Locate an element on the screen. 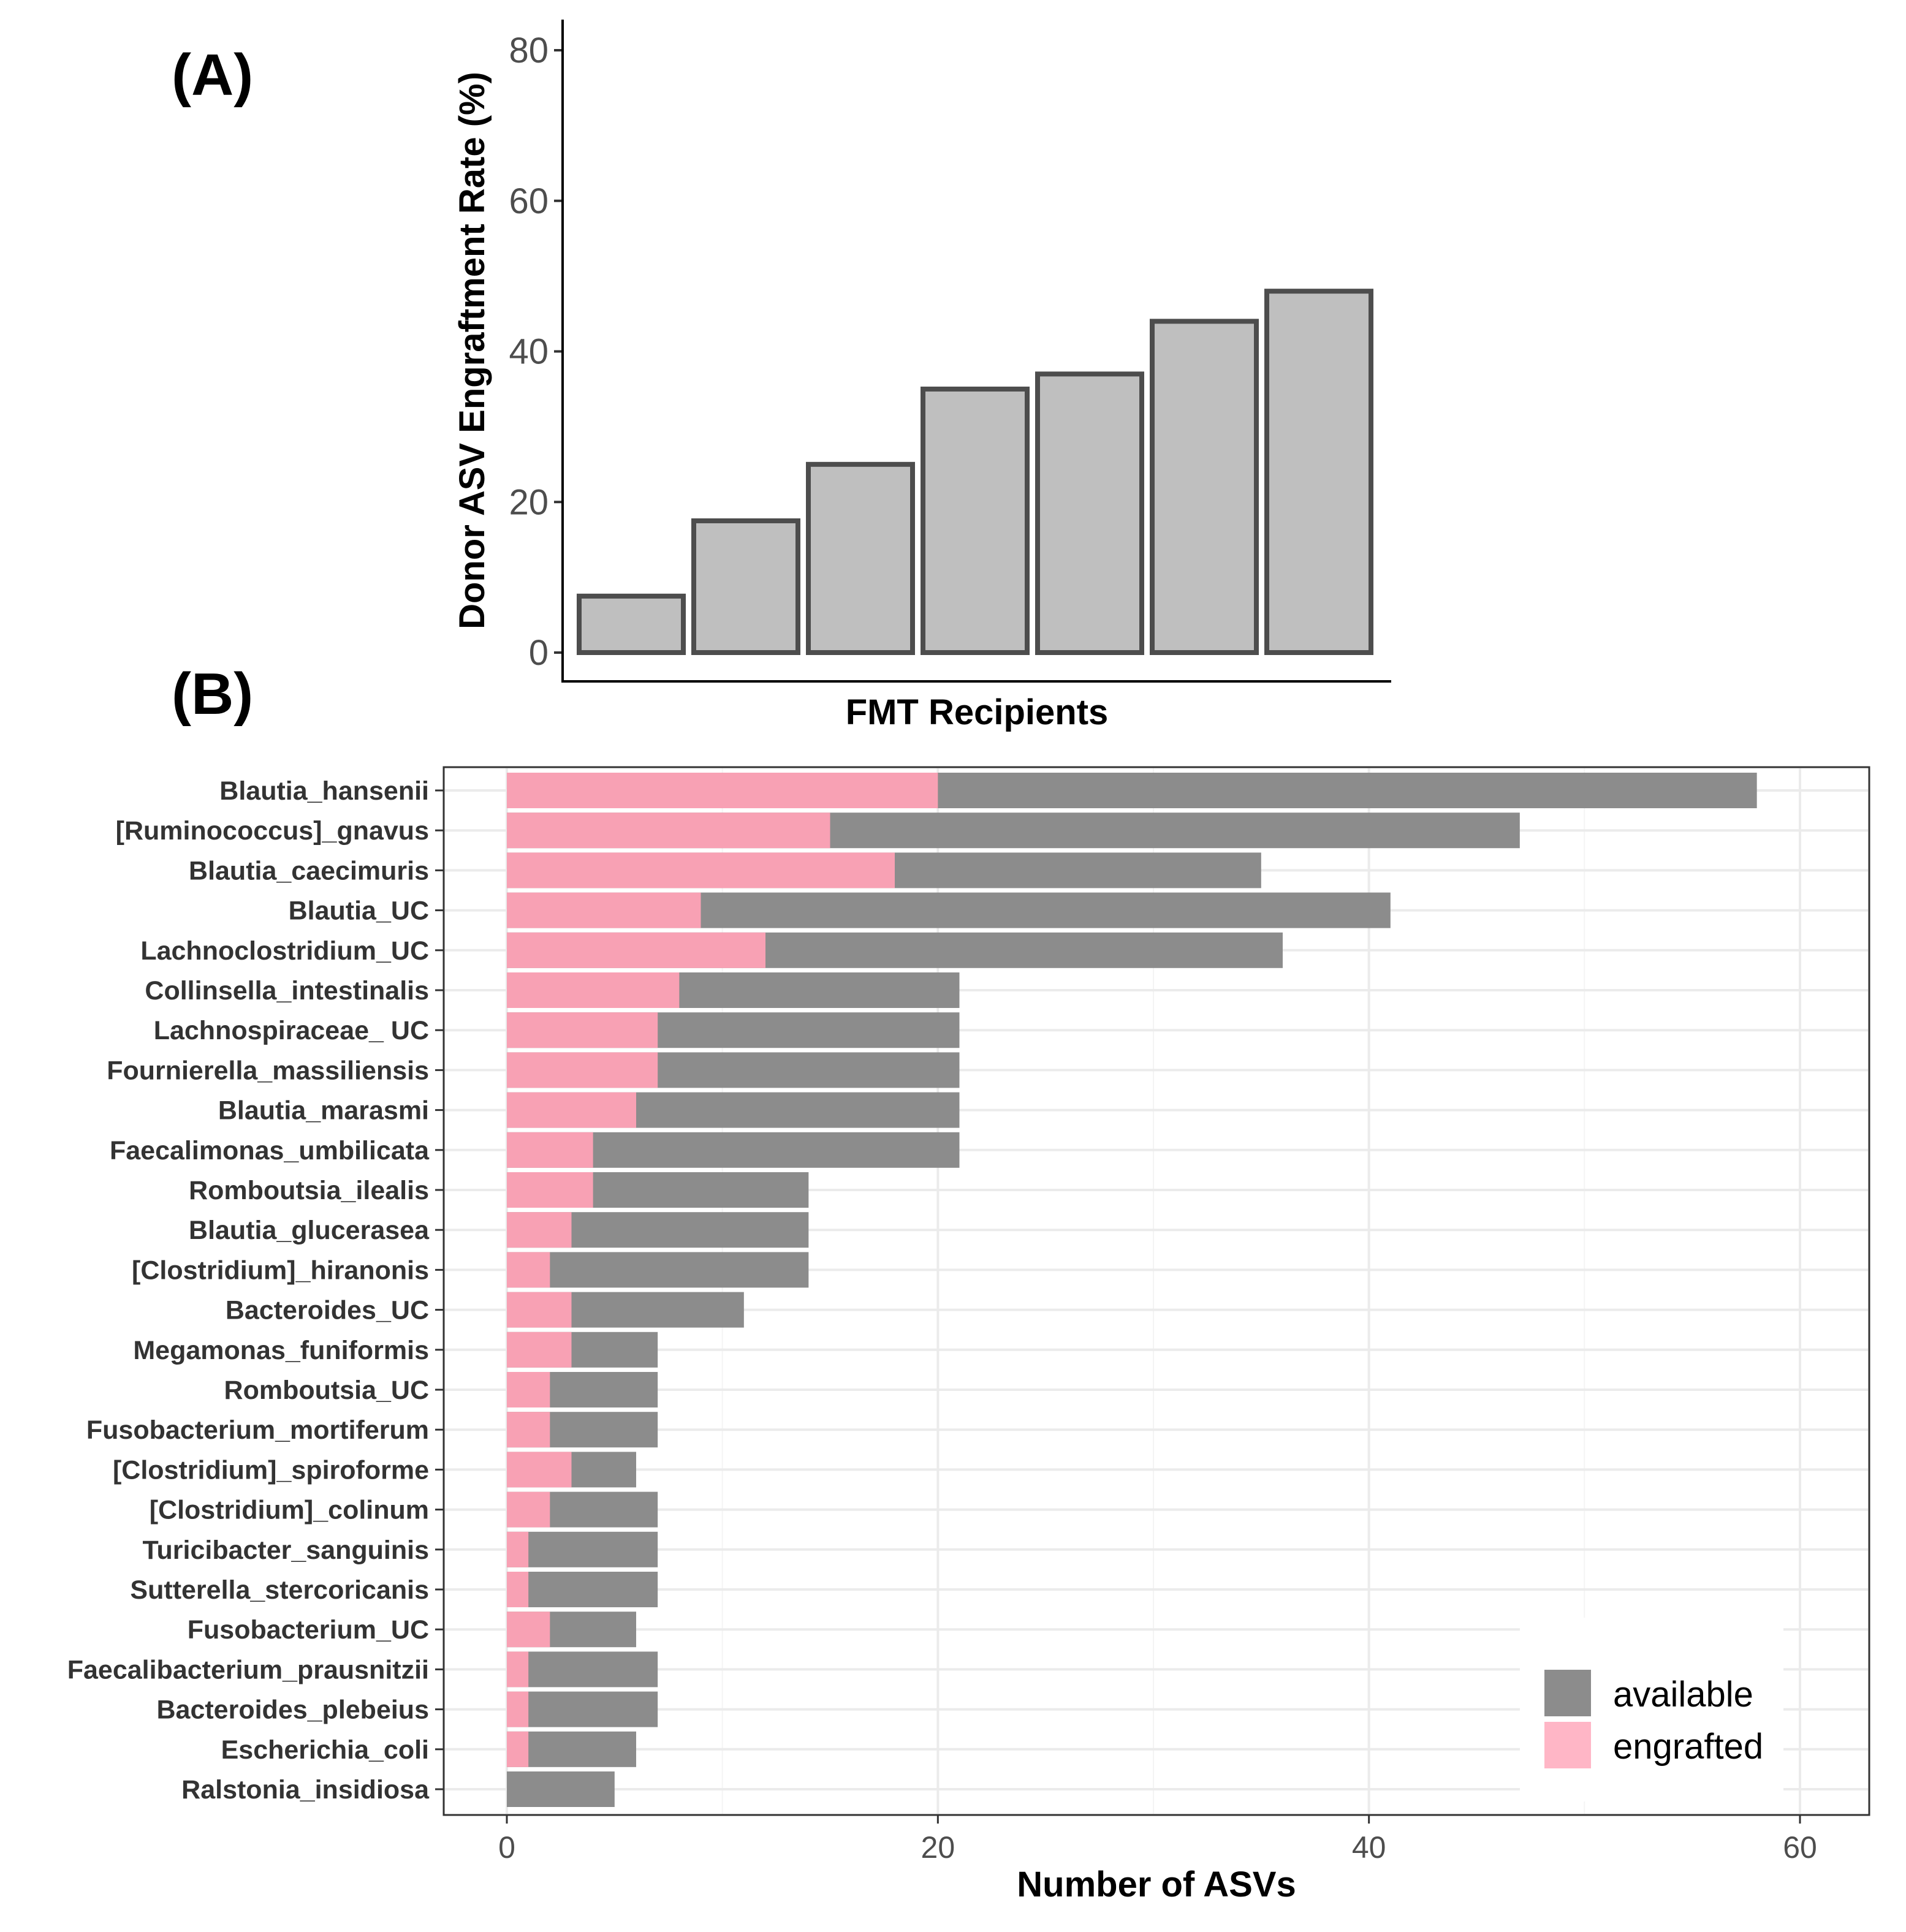 Image resolution: width=1906 pixels, height=1932 pixels. panel-b-category-label: Fusobacterium_mortiferum is located at coordinates (257, 1430).